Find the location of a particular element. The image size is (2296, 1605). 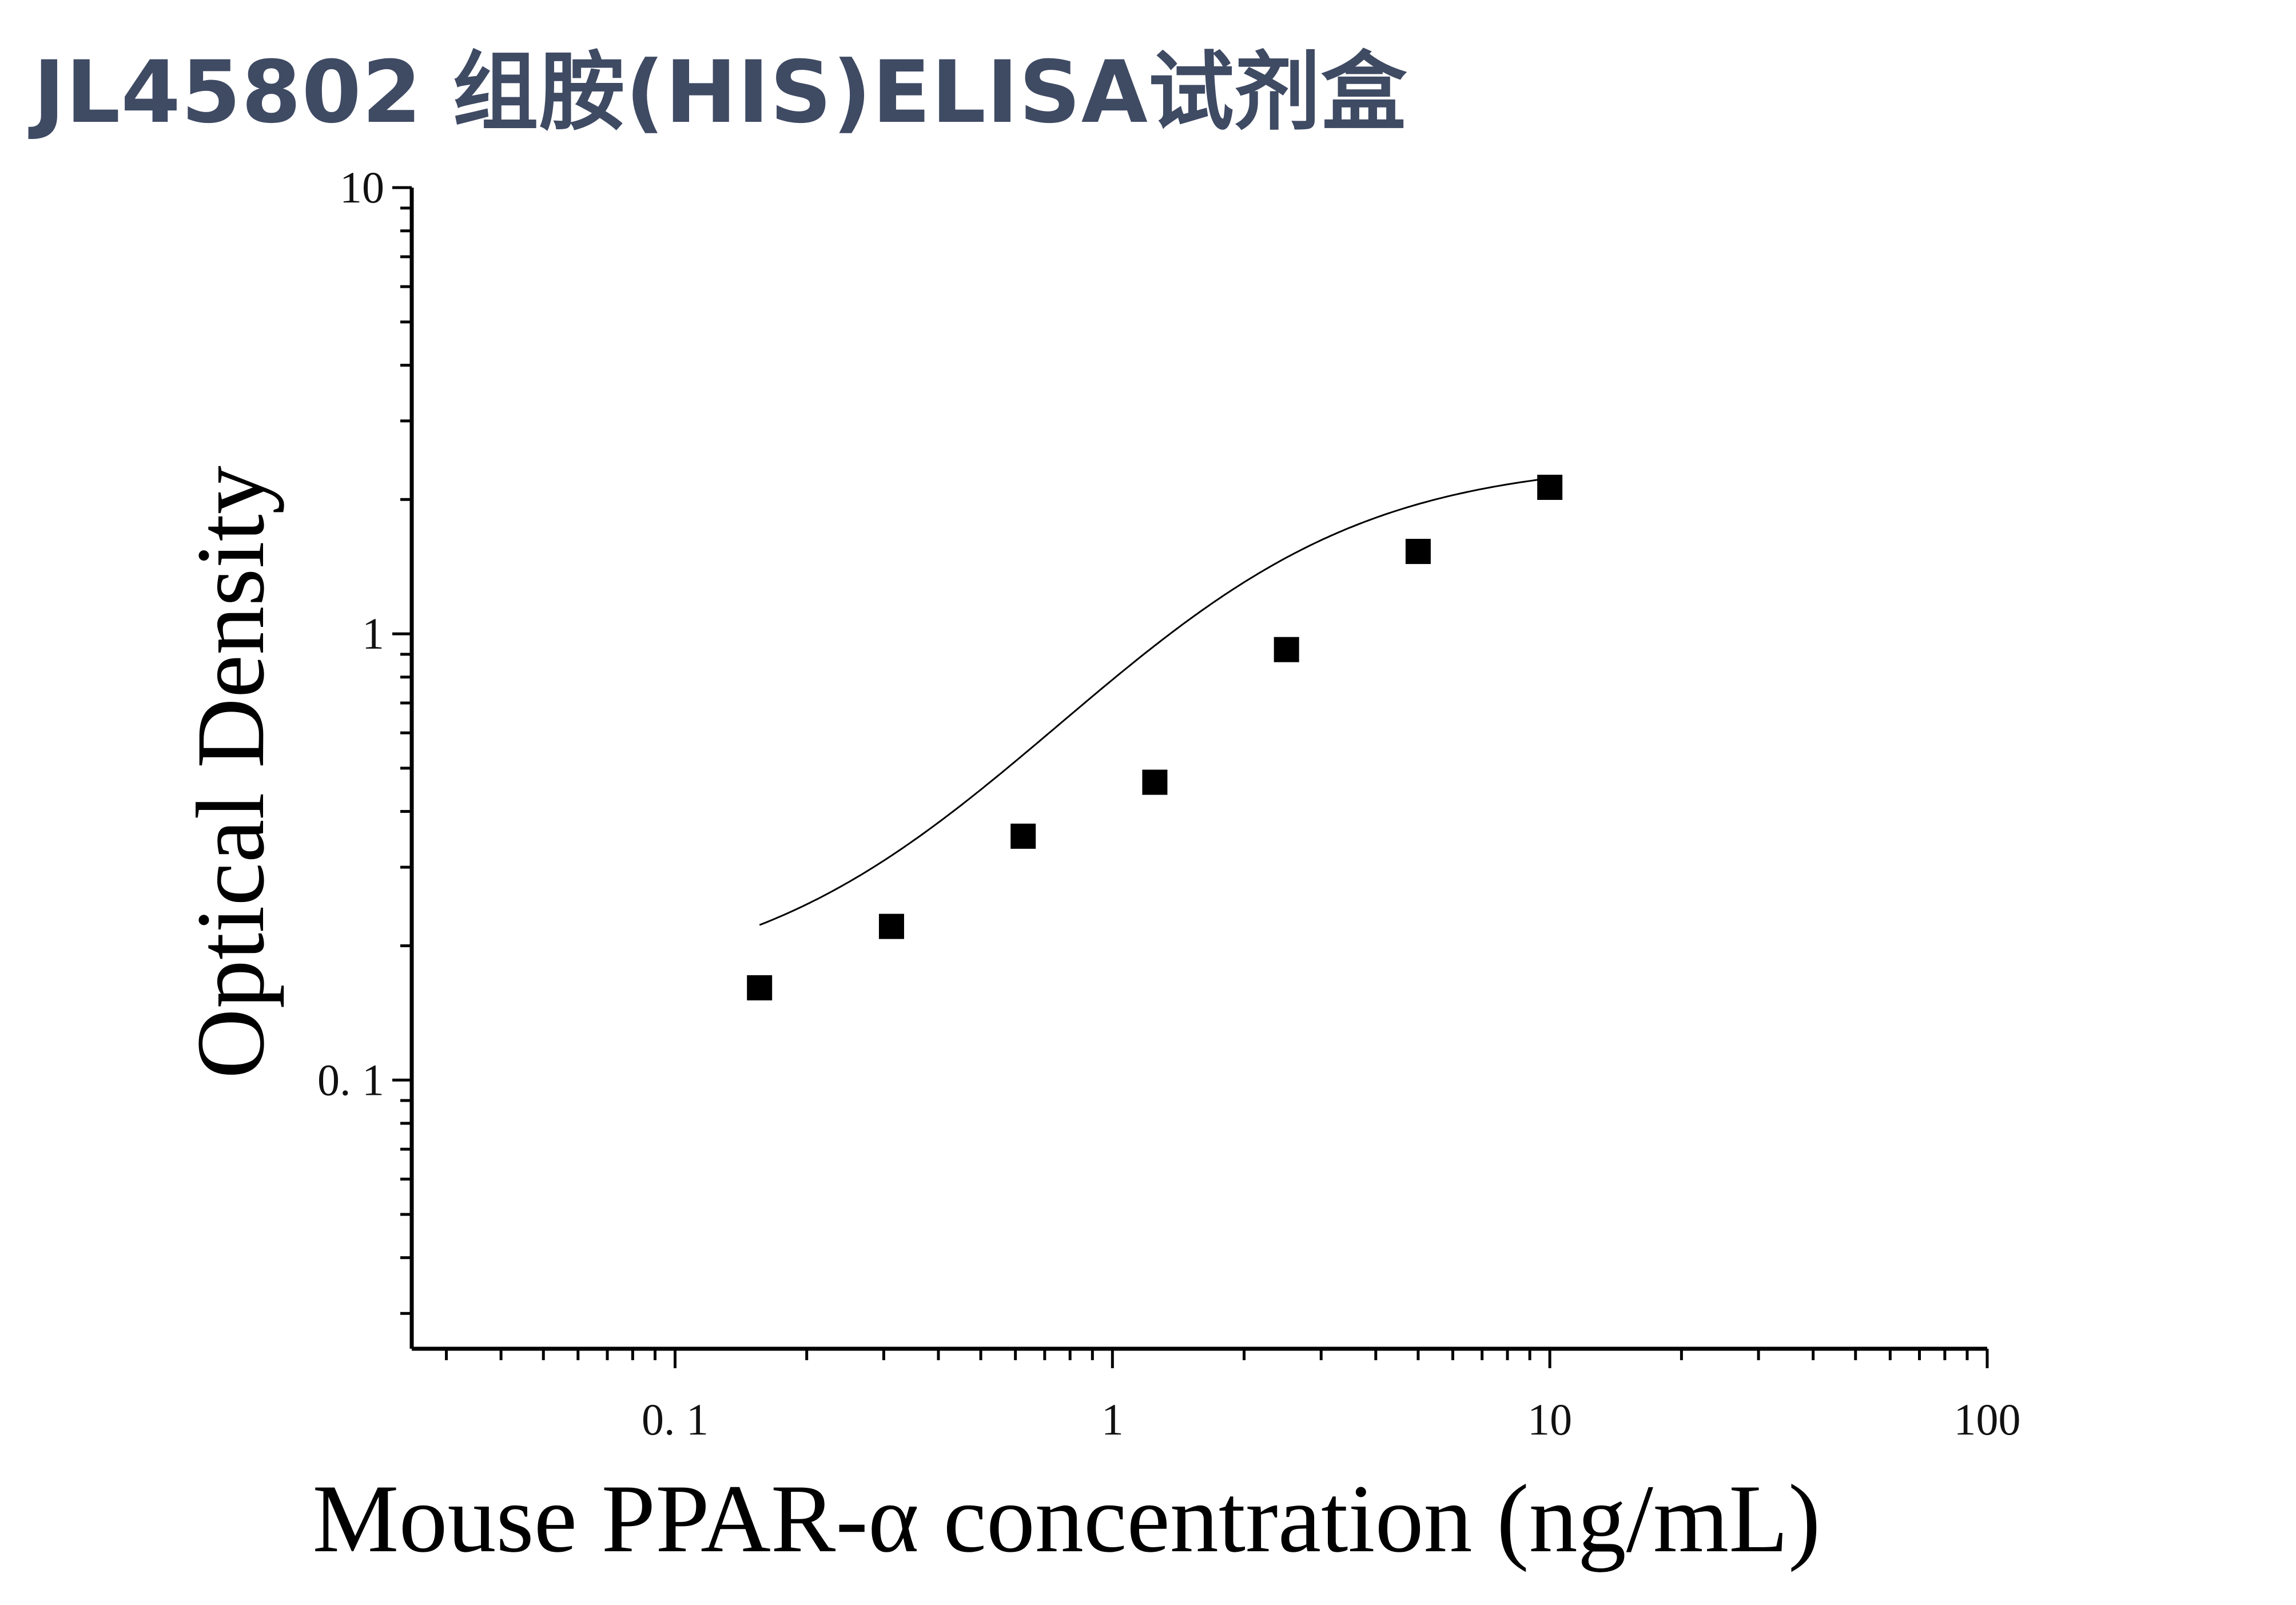

y-tick-label: 1 is located at coordinates (373, 633).